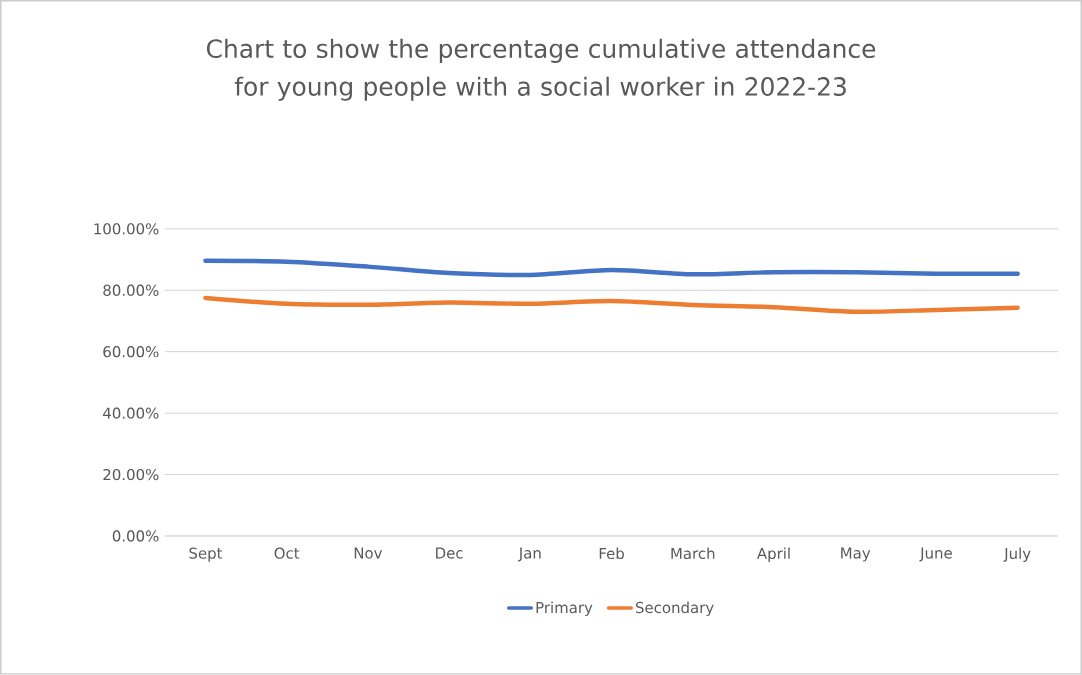 This screenshot has height=675, width=1082. Describe the element at coordinates (1017, 555) in the screenshot. I see `x-tick-label: July` at that location.